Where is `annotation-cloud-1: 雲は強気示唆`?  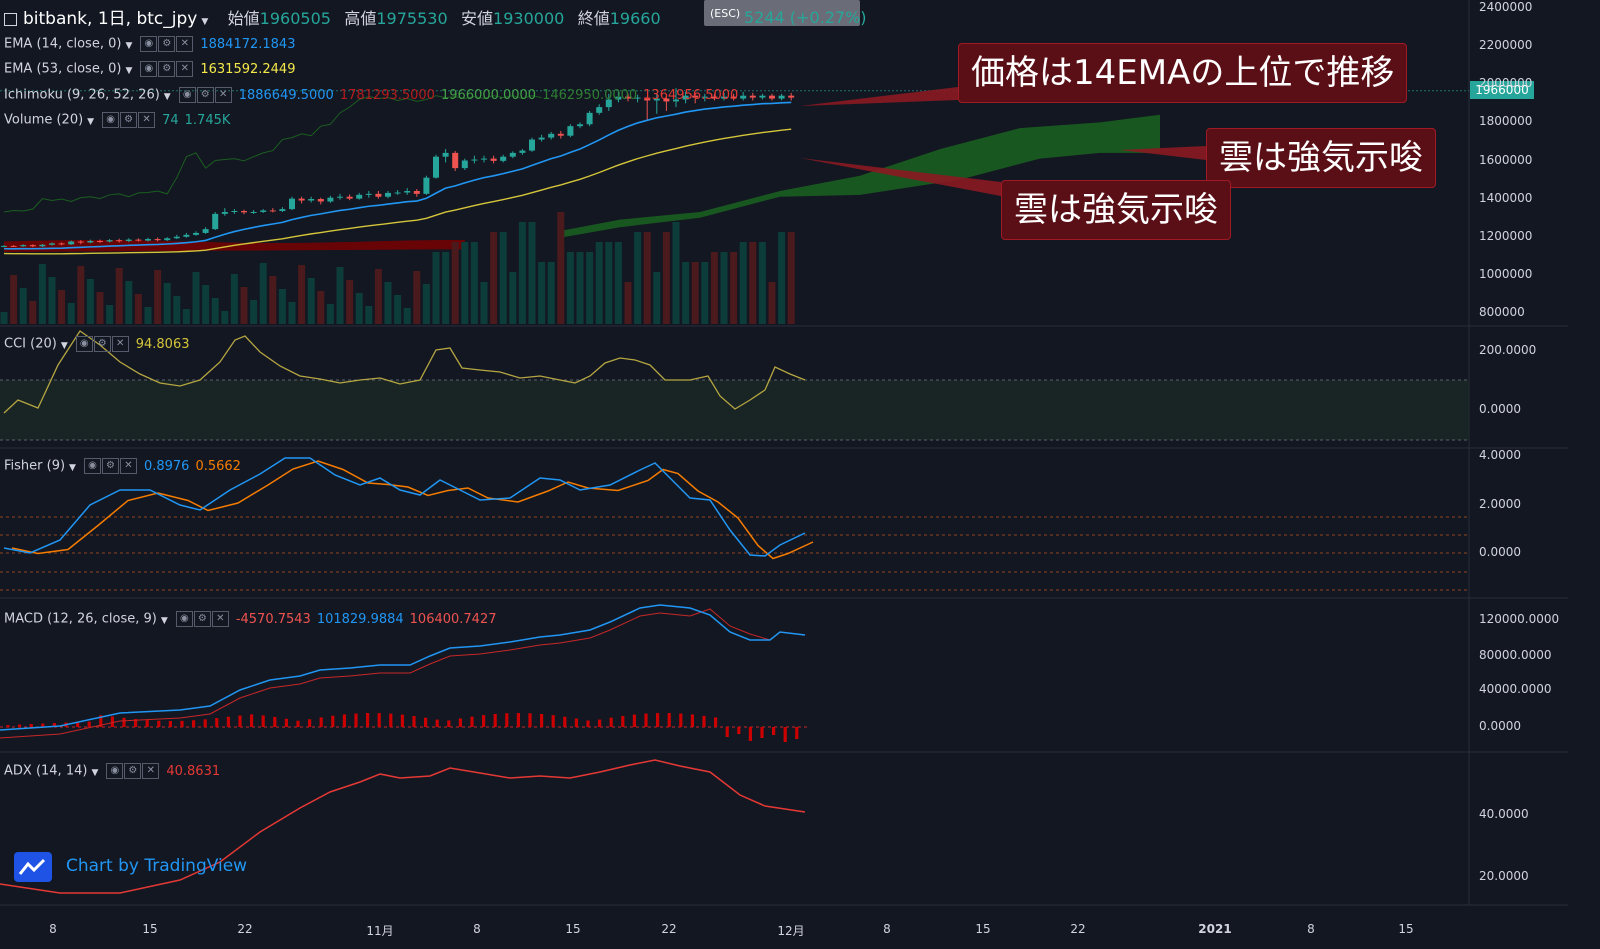
annotation-cloud-1: 雲は強気示唆 is located at coordinates (1321, 158).